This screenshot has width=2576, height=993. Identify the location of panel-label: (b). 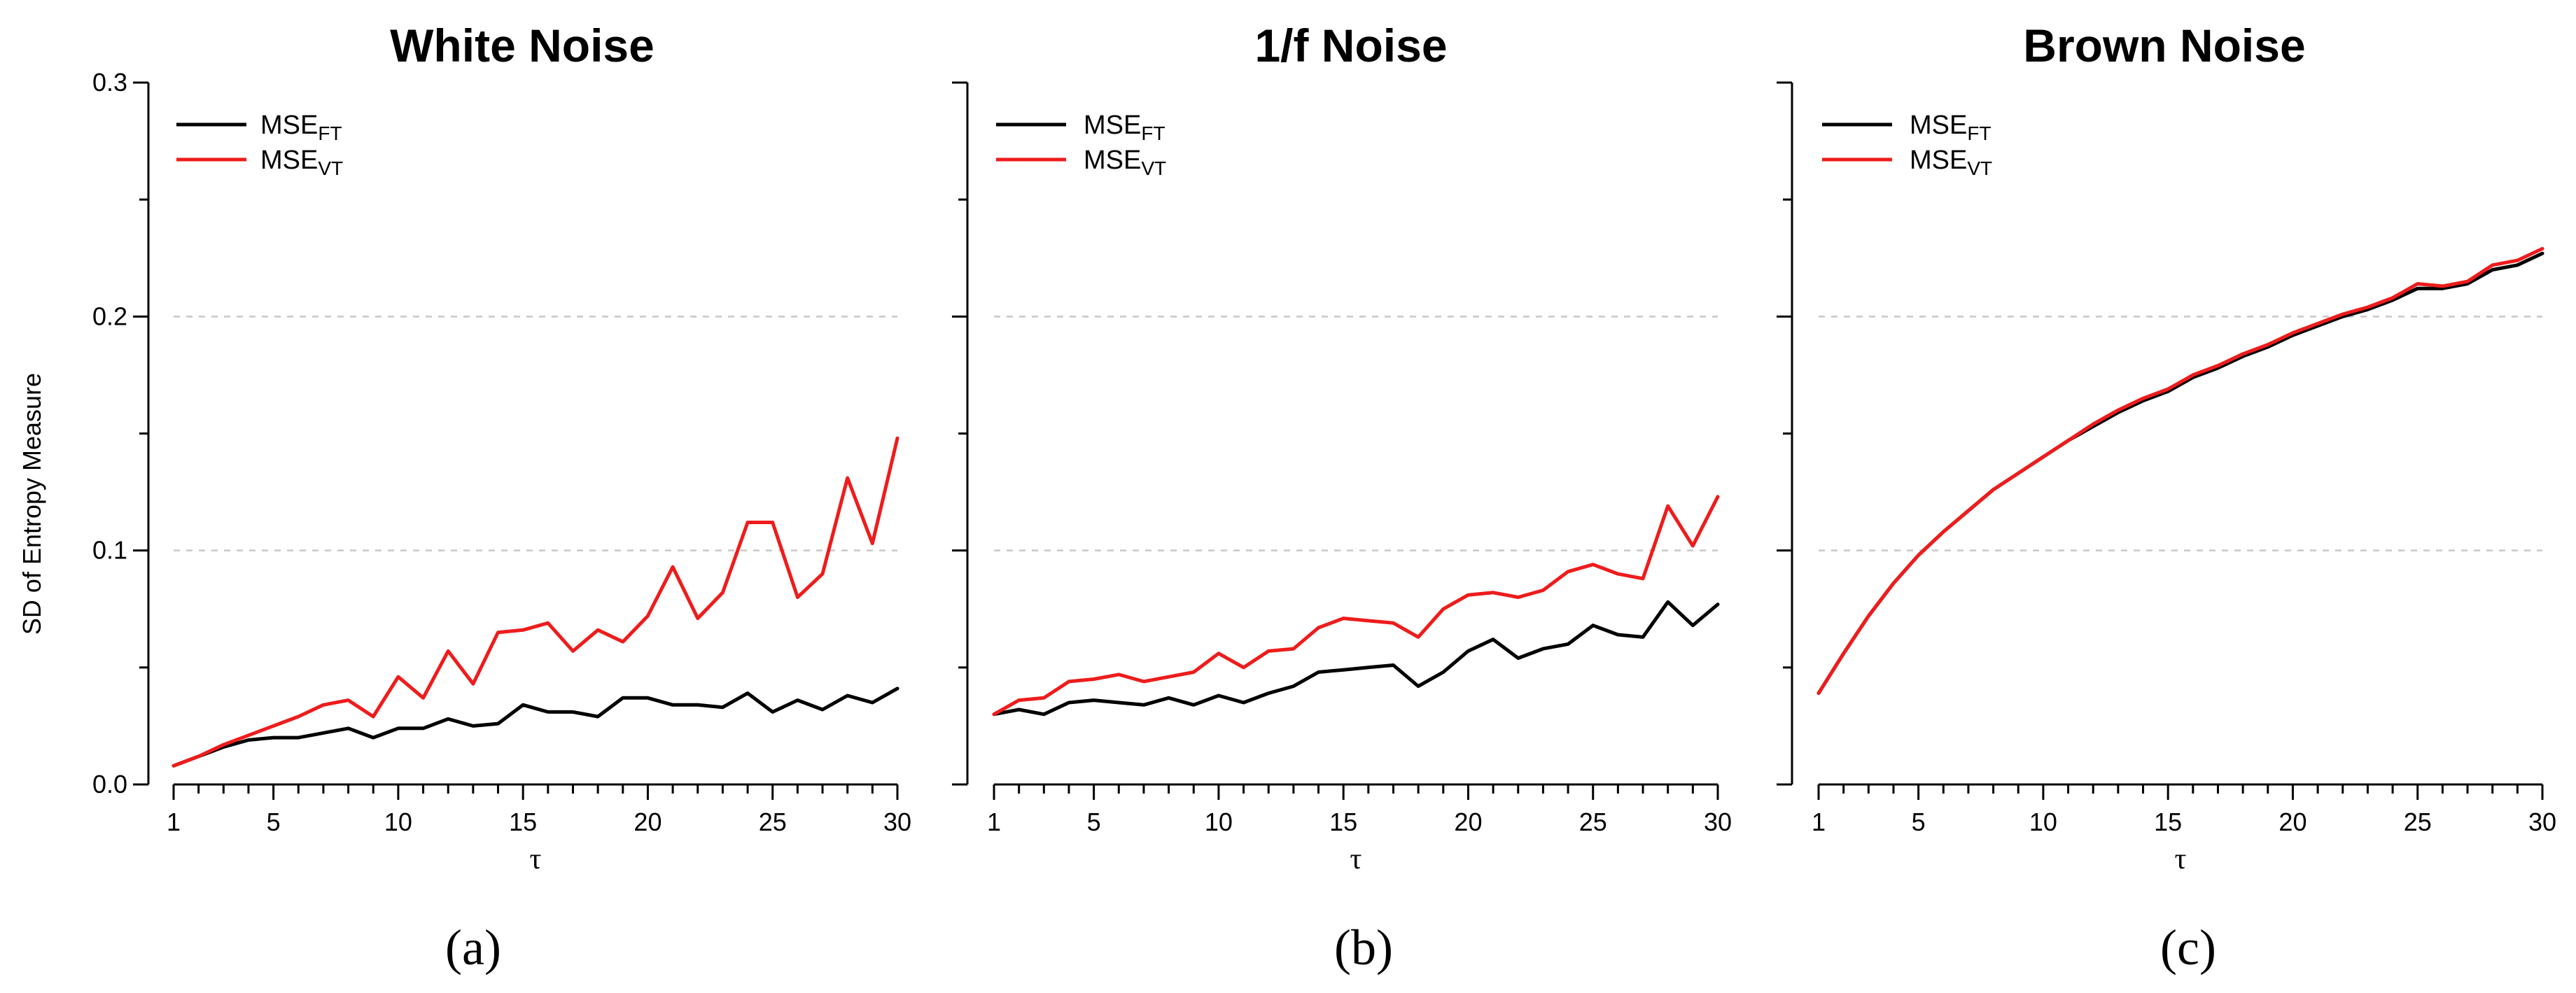
(1363, 948).